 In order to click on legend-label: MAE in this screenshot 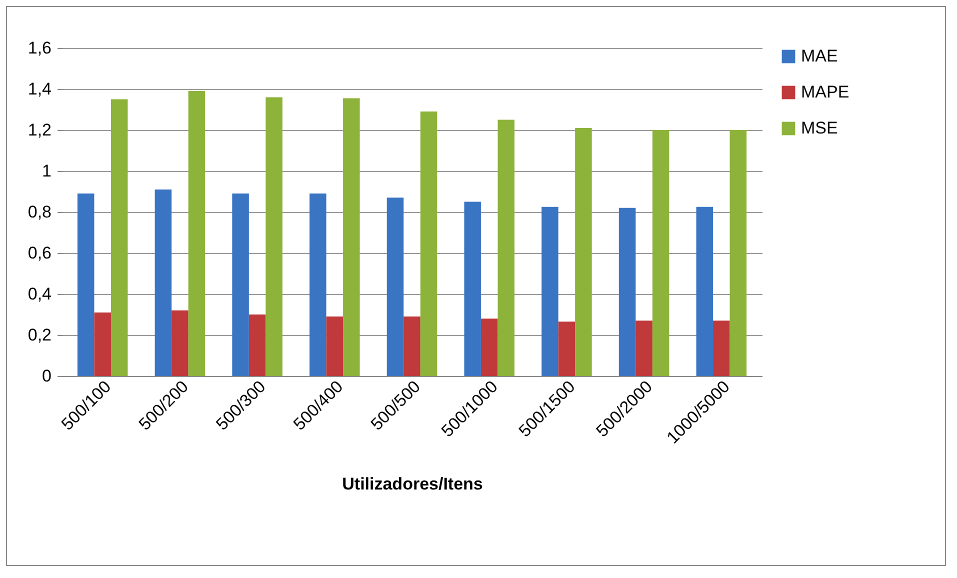, I will do `click(819, 56)`.